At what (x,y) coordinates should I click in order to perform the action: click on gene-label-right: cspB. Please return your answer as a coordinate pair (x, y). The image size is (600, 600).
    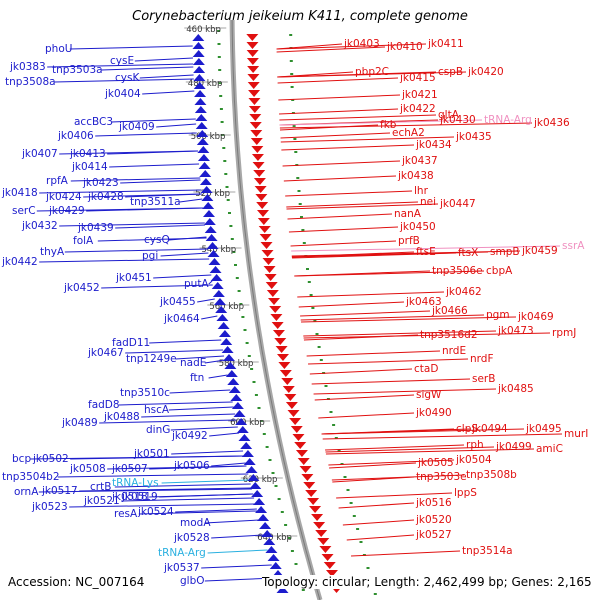
    Looking at the image, I should click on (450, 72).